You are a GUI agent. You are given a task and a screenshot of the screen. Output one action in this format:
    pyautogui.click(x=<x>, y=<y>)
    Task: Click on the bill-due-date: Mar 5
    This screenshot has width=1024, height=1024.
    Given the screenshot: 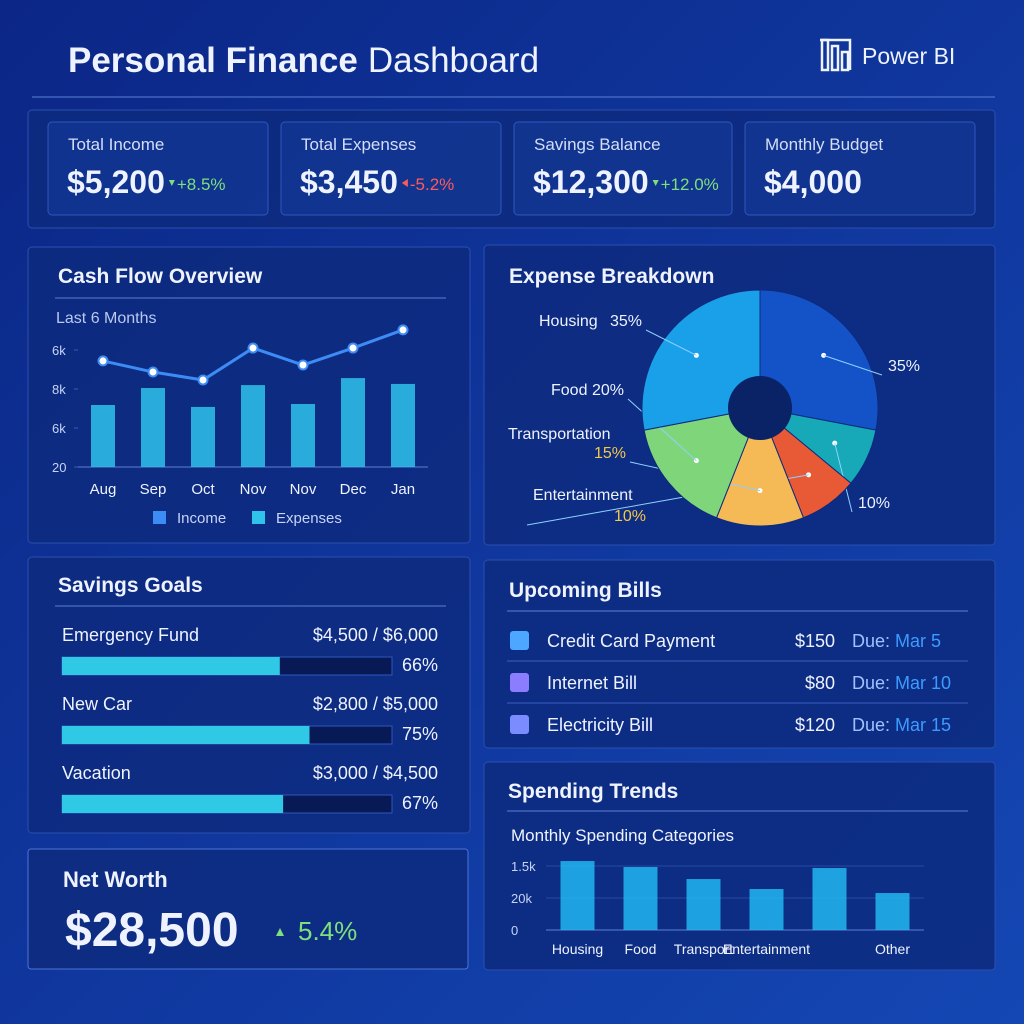 What is the action you would take?
    pyautogui.click(x=918, y=641)
    